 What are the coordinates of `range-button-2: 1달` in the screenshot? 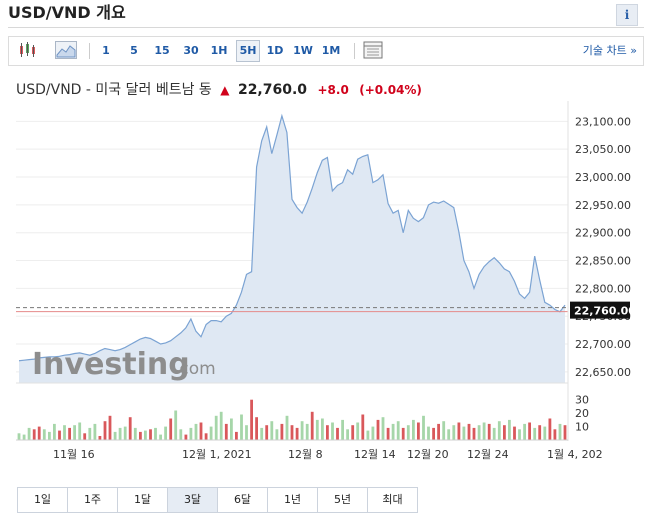 It's located at (143, 500).